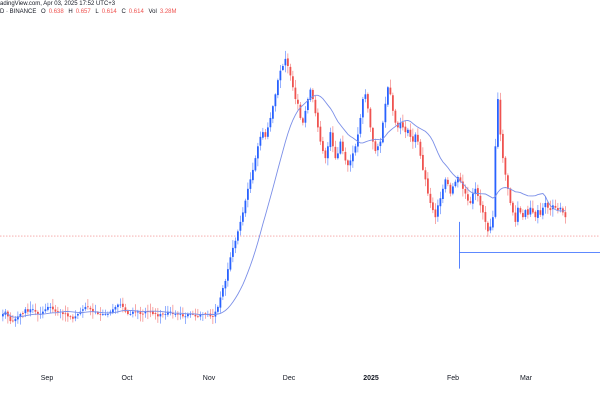  What do you see at coordinates (136, 12) in the screenshot?
I see `close-value: 0.614` at bounding box center [136, 12].